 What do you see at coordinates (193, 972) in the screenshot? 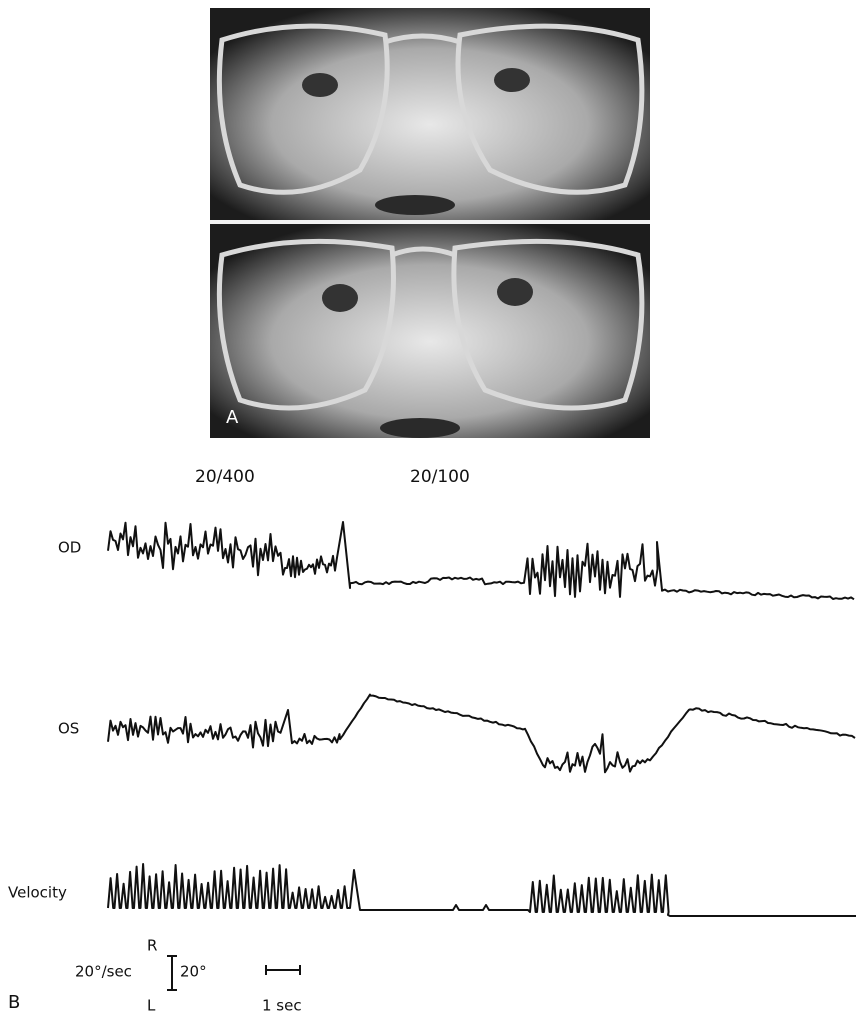
I see `scale-label: 20°` at bounding box center [193, 972].